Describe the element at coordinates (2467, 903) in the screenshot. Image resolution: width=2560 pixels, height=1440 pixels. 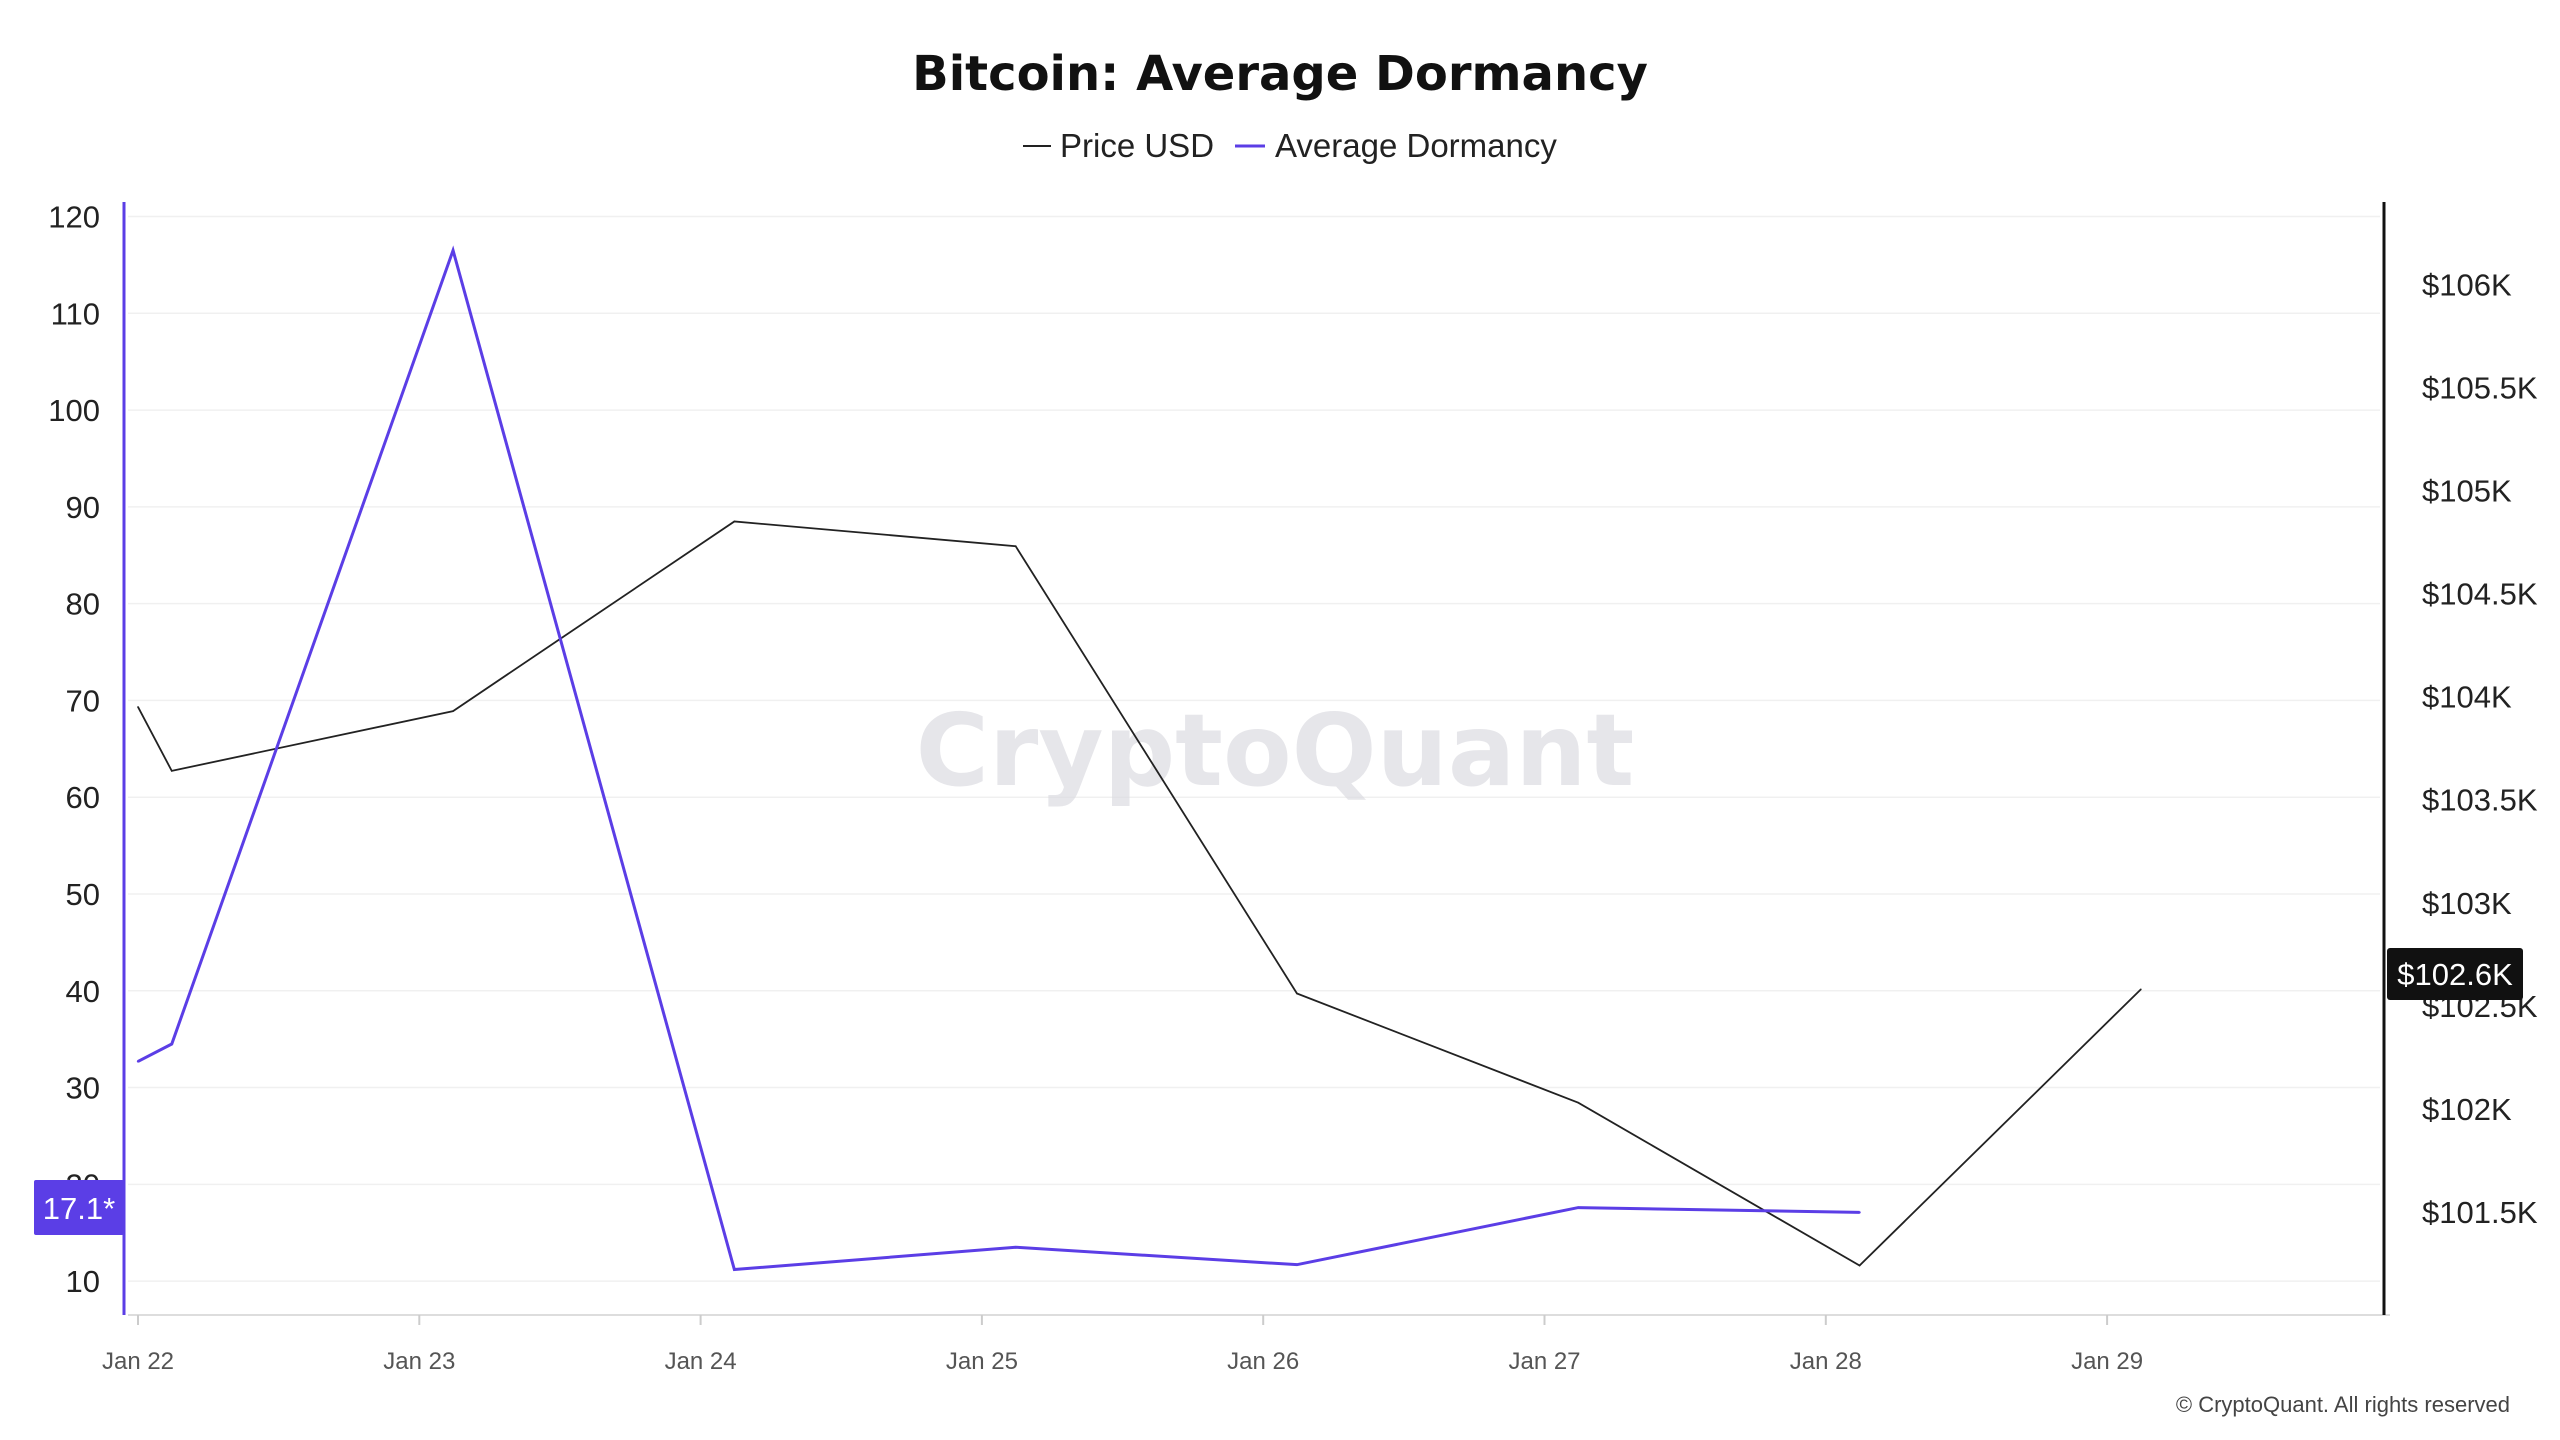
I see `right-tick-label: $103K` at that location.